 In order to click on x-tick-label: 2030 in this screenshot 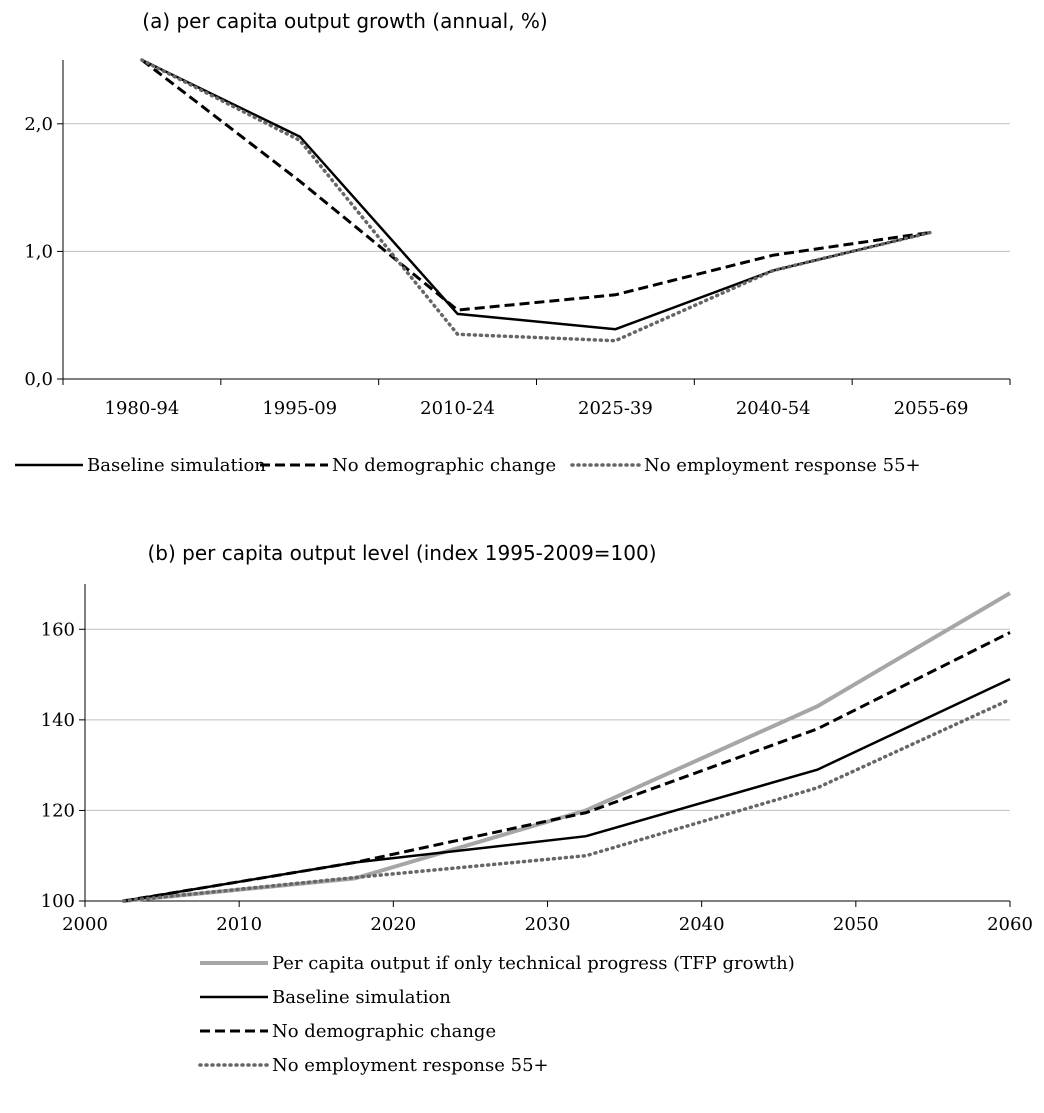, I will do `click(548, 924)`.